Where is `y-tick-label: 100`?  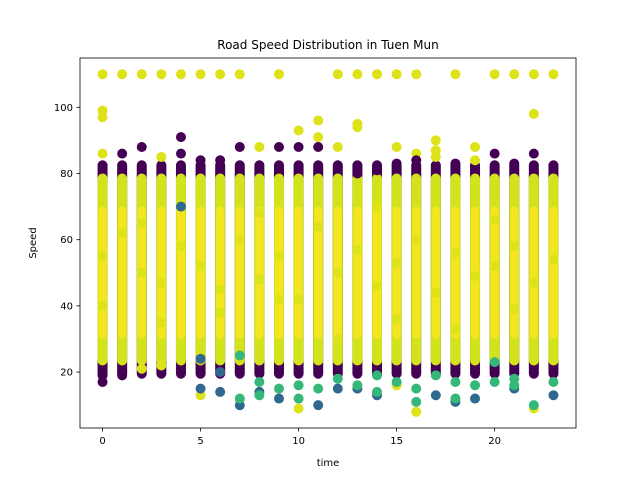
y-tick-label: 100 is located at coordinates (63, 108).